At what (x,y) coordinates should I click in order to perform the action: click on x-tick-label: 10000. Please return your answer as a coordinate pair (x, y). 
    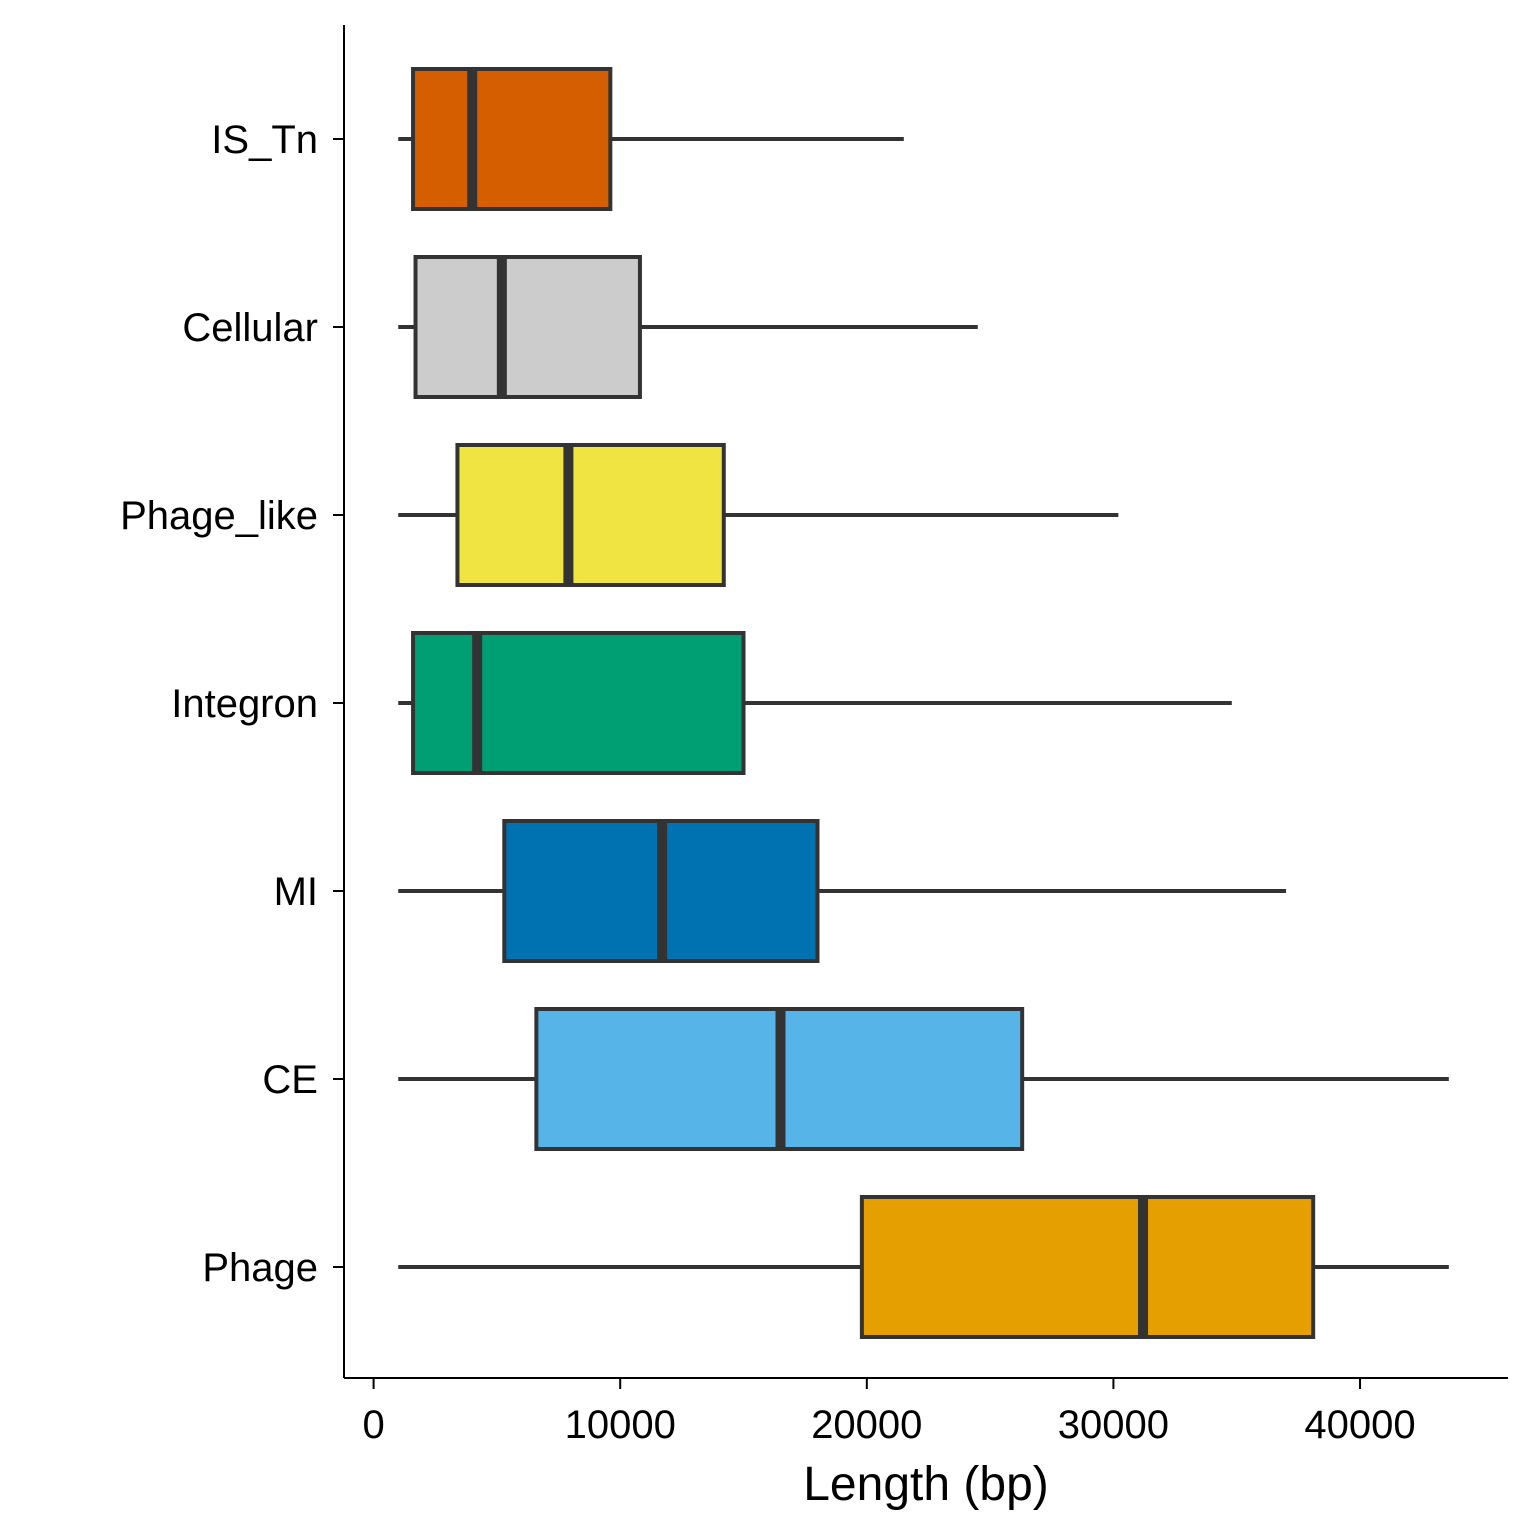
    Looking at the image, I should click on (620, 1425).